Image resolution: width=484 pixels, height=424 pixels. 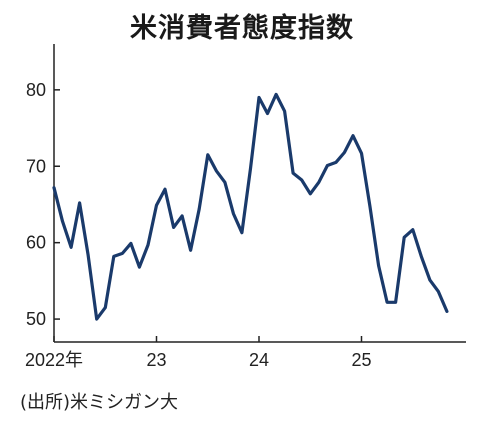 I want to click on y-tick-label-60: 60, so click(x=36, y=243).